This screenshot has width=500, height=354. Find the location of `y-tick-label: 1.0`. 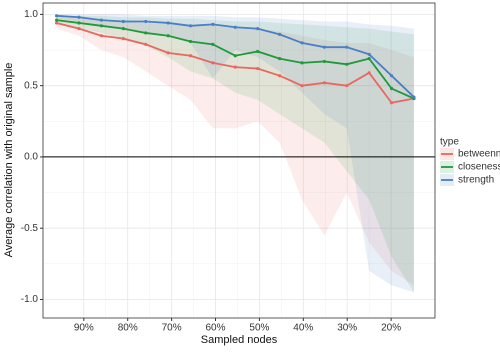

y-tick-label: 1.0 is located at coordinates (31, 14).